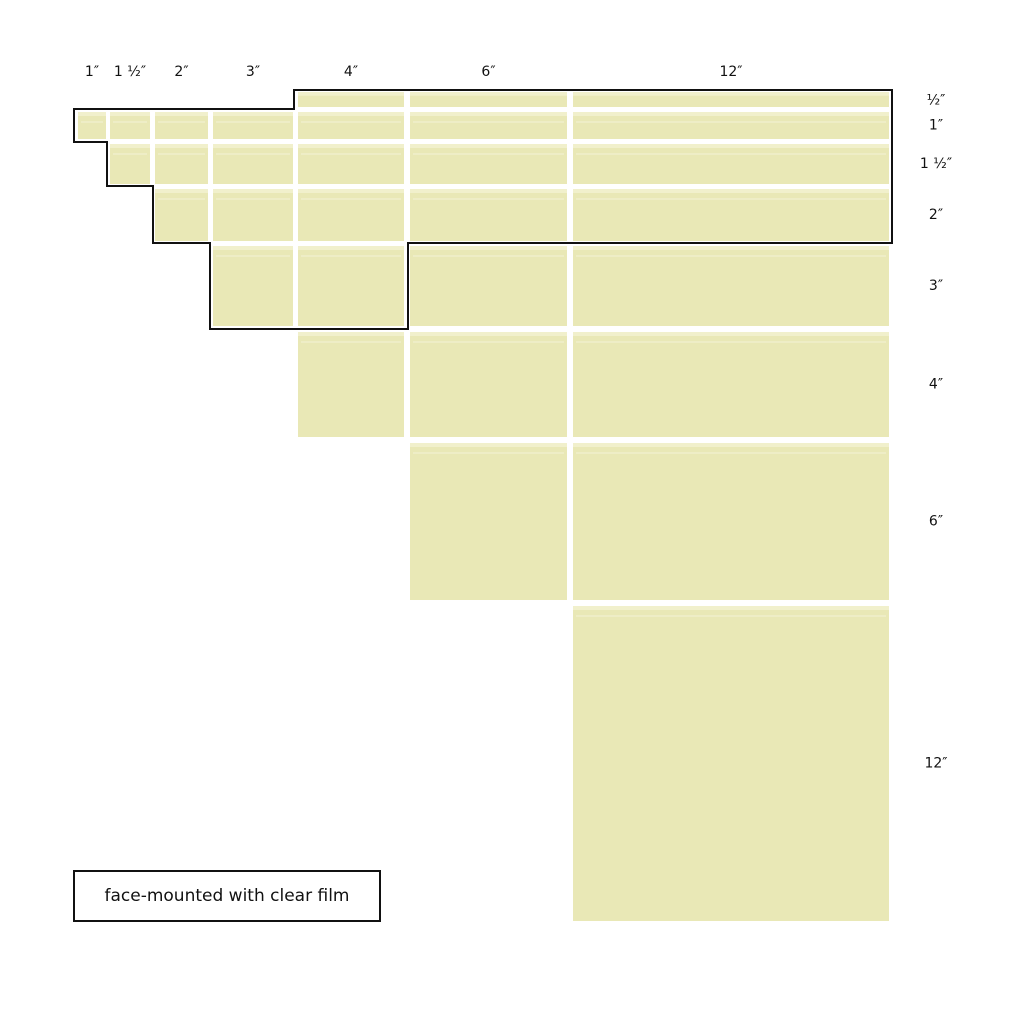 The height and width of the screenshot is (1019, 1014). What do you see at coordinates (936, 286) in the screenshot?
I see `row-label: 3″` at bounding box center [936, 286].